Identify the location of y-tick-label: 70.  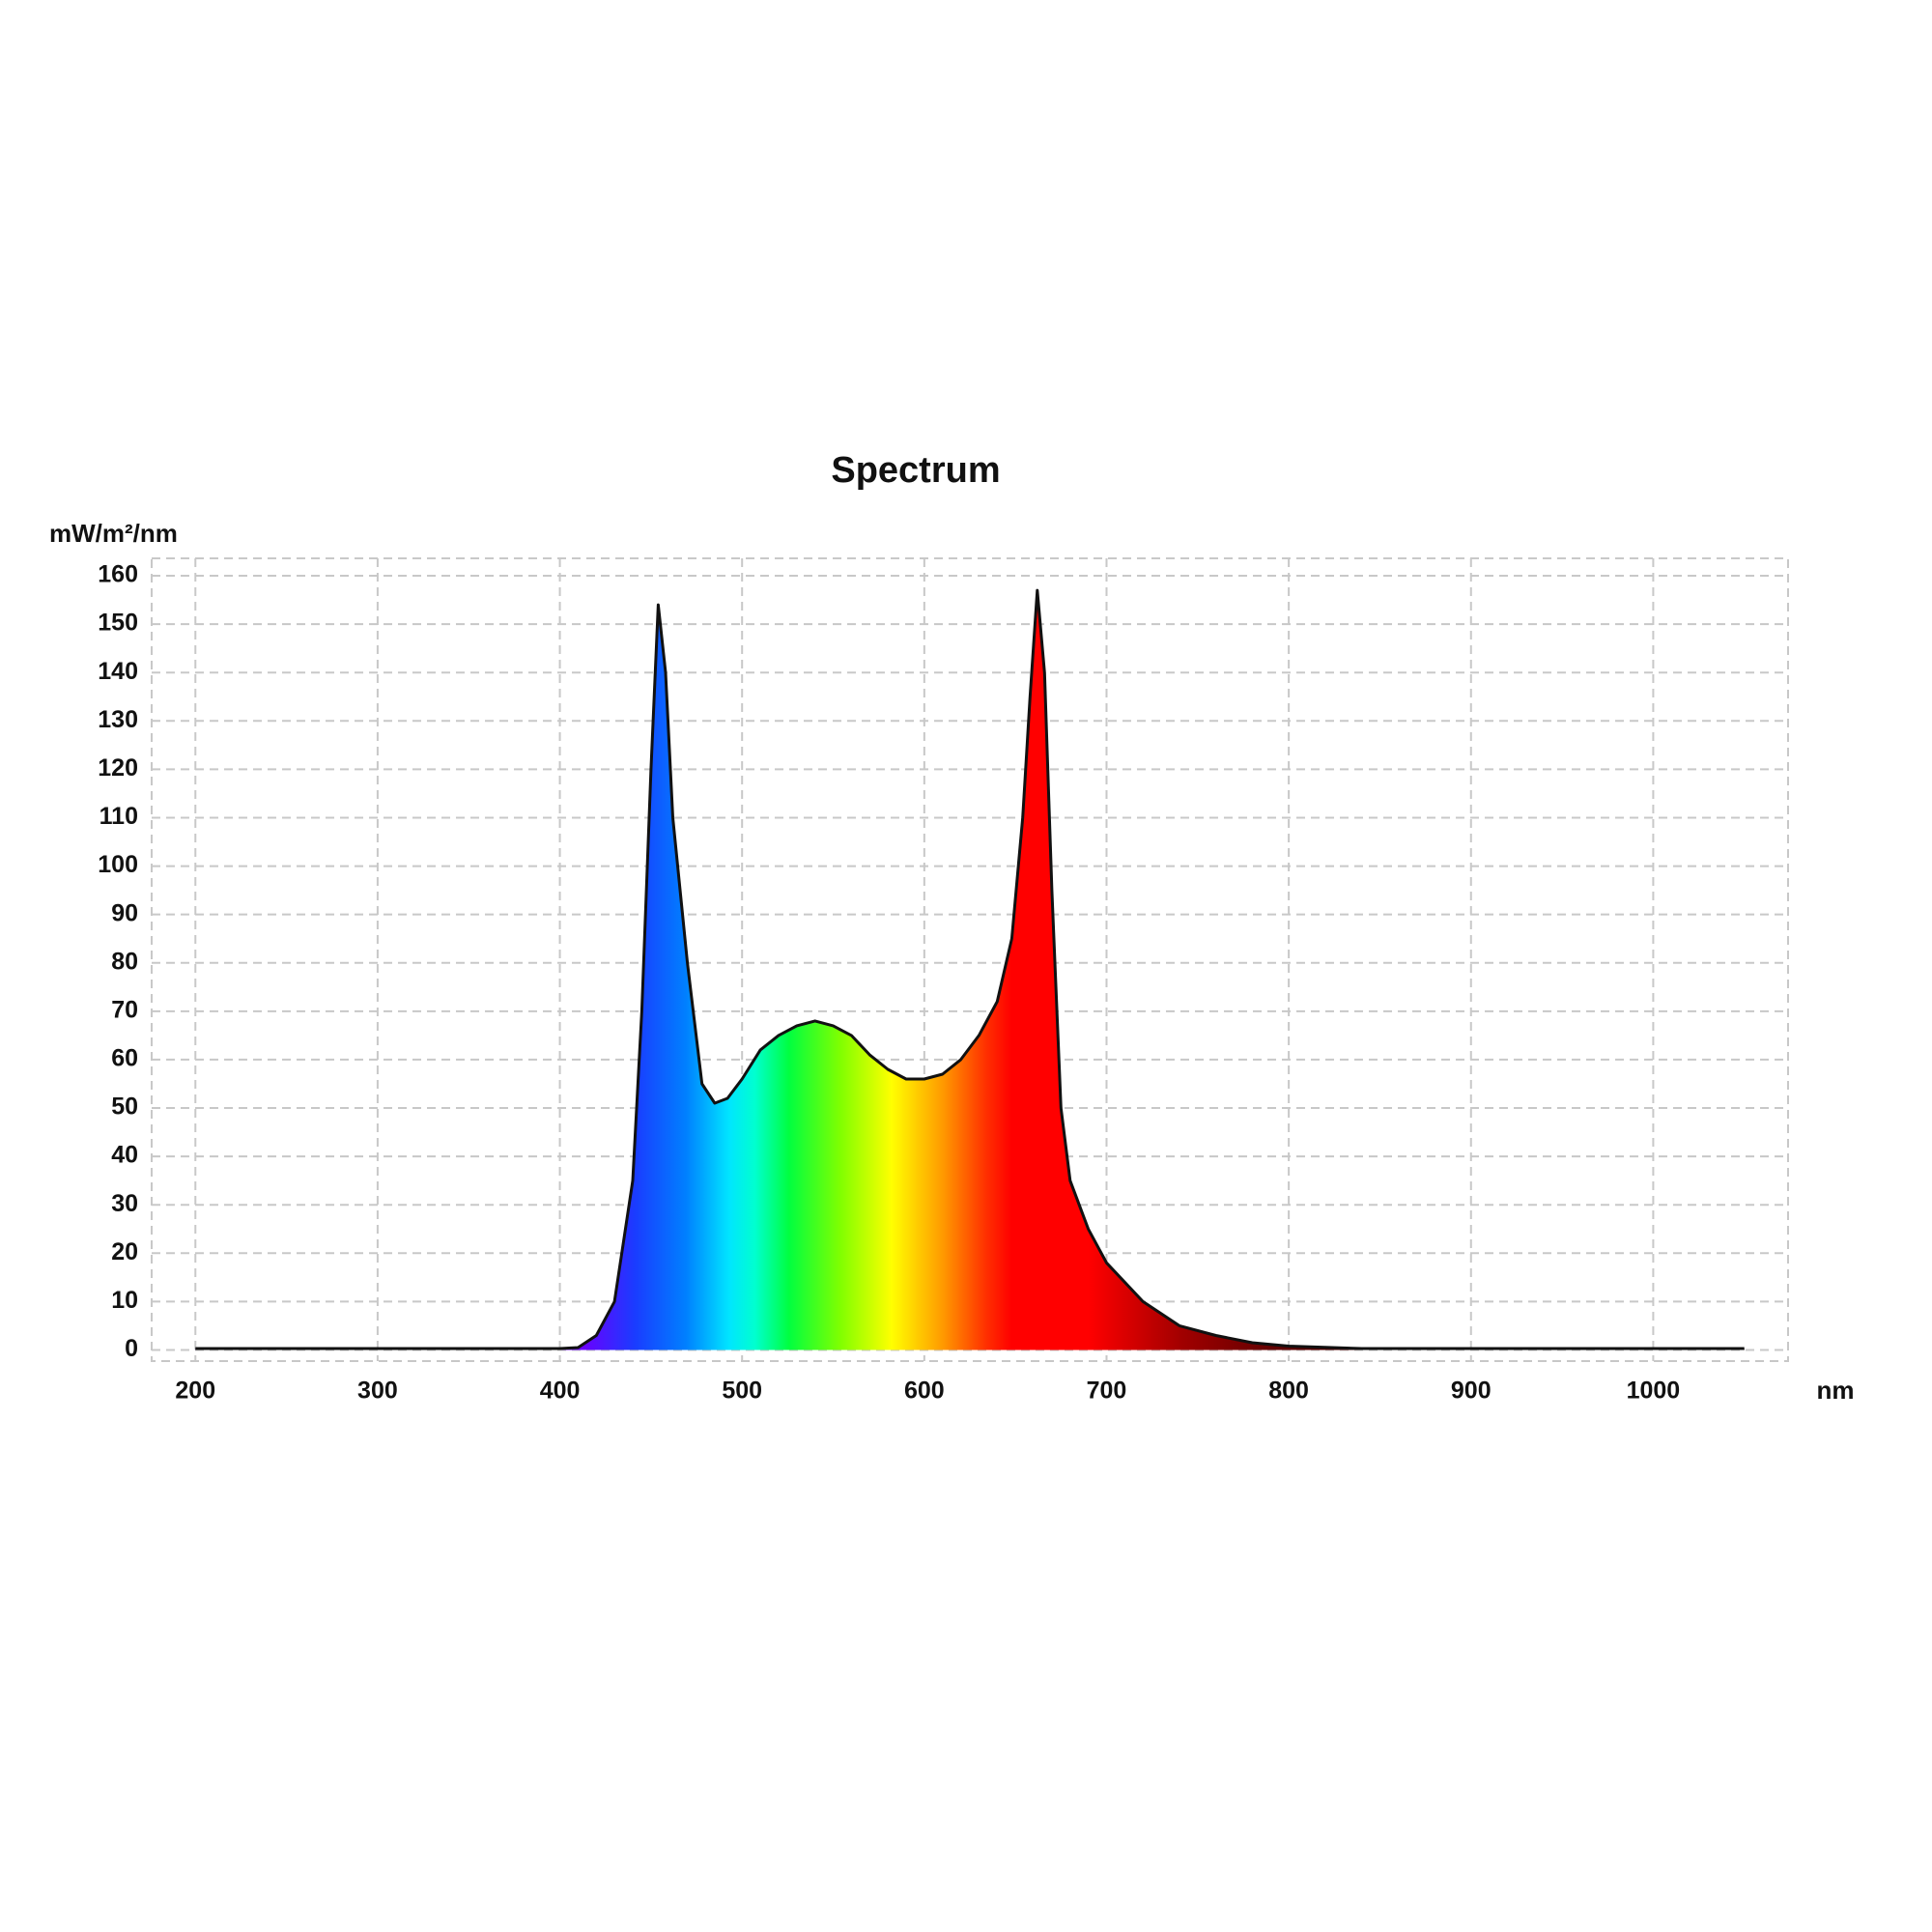
(124, 1009).